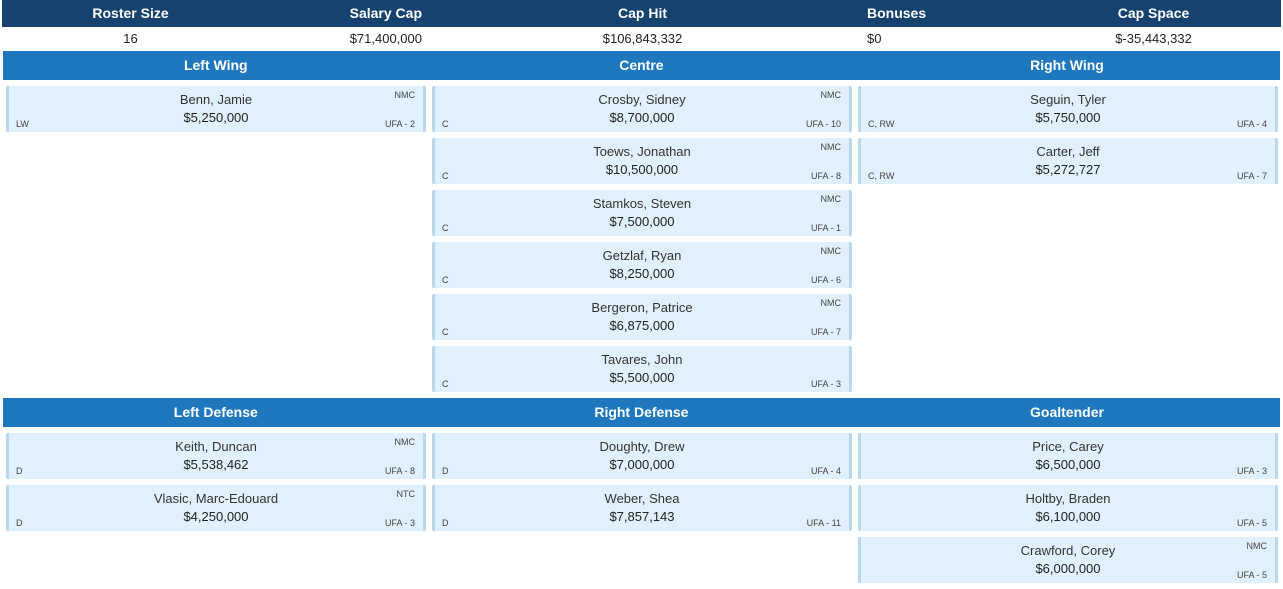 Image resolution: width=1283 pixels, height=589 pixels. What do you see at coordinates (642, 169) in the screenshot?
I see `player-salary: $10,500,000` at bounding box center [642, 169].